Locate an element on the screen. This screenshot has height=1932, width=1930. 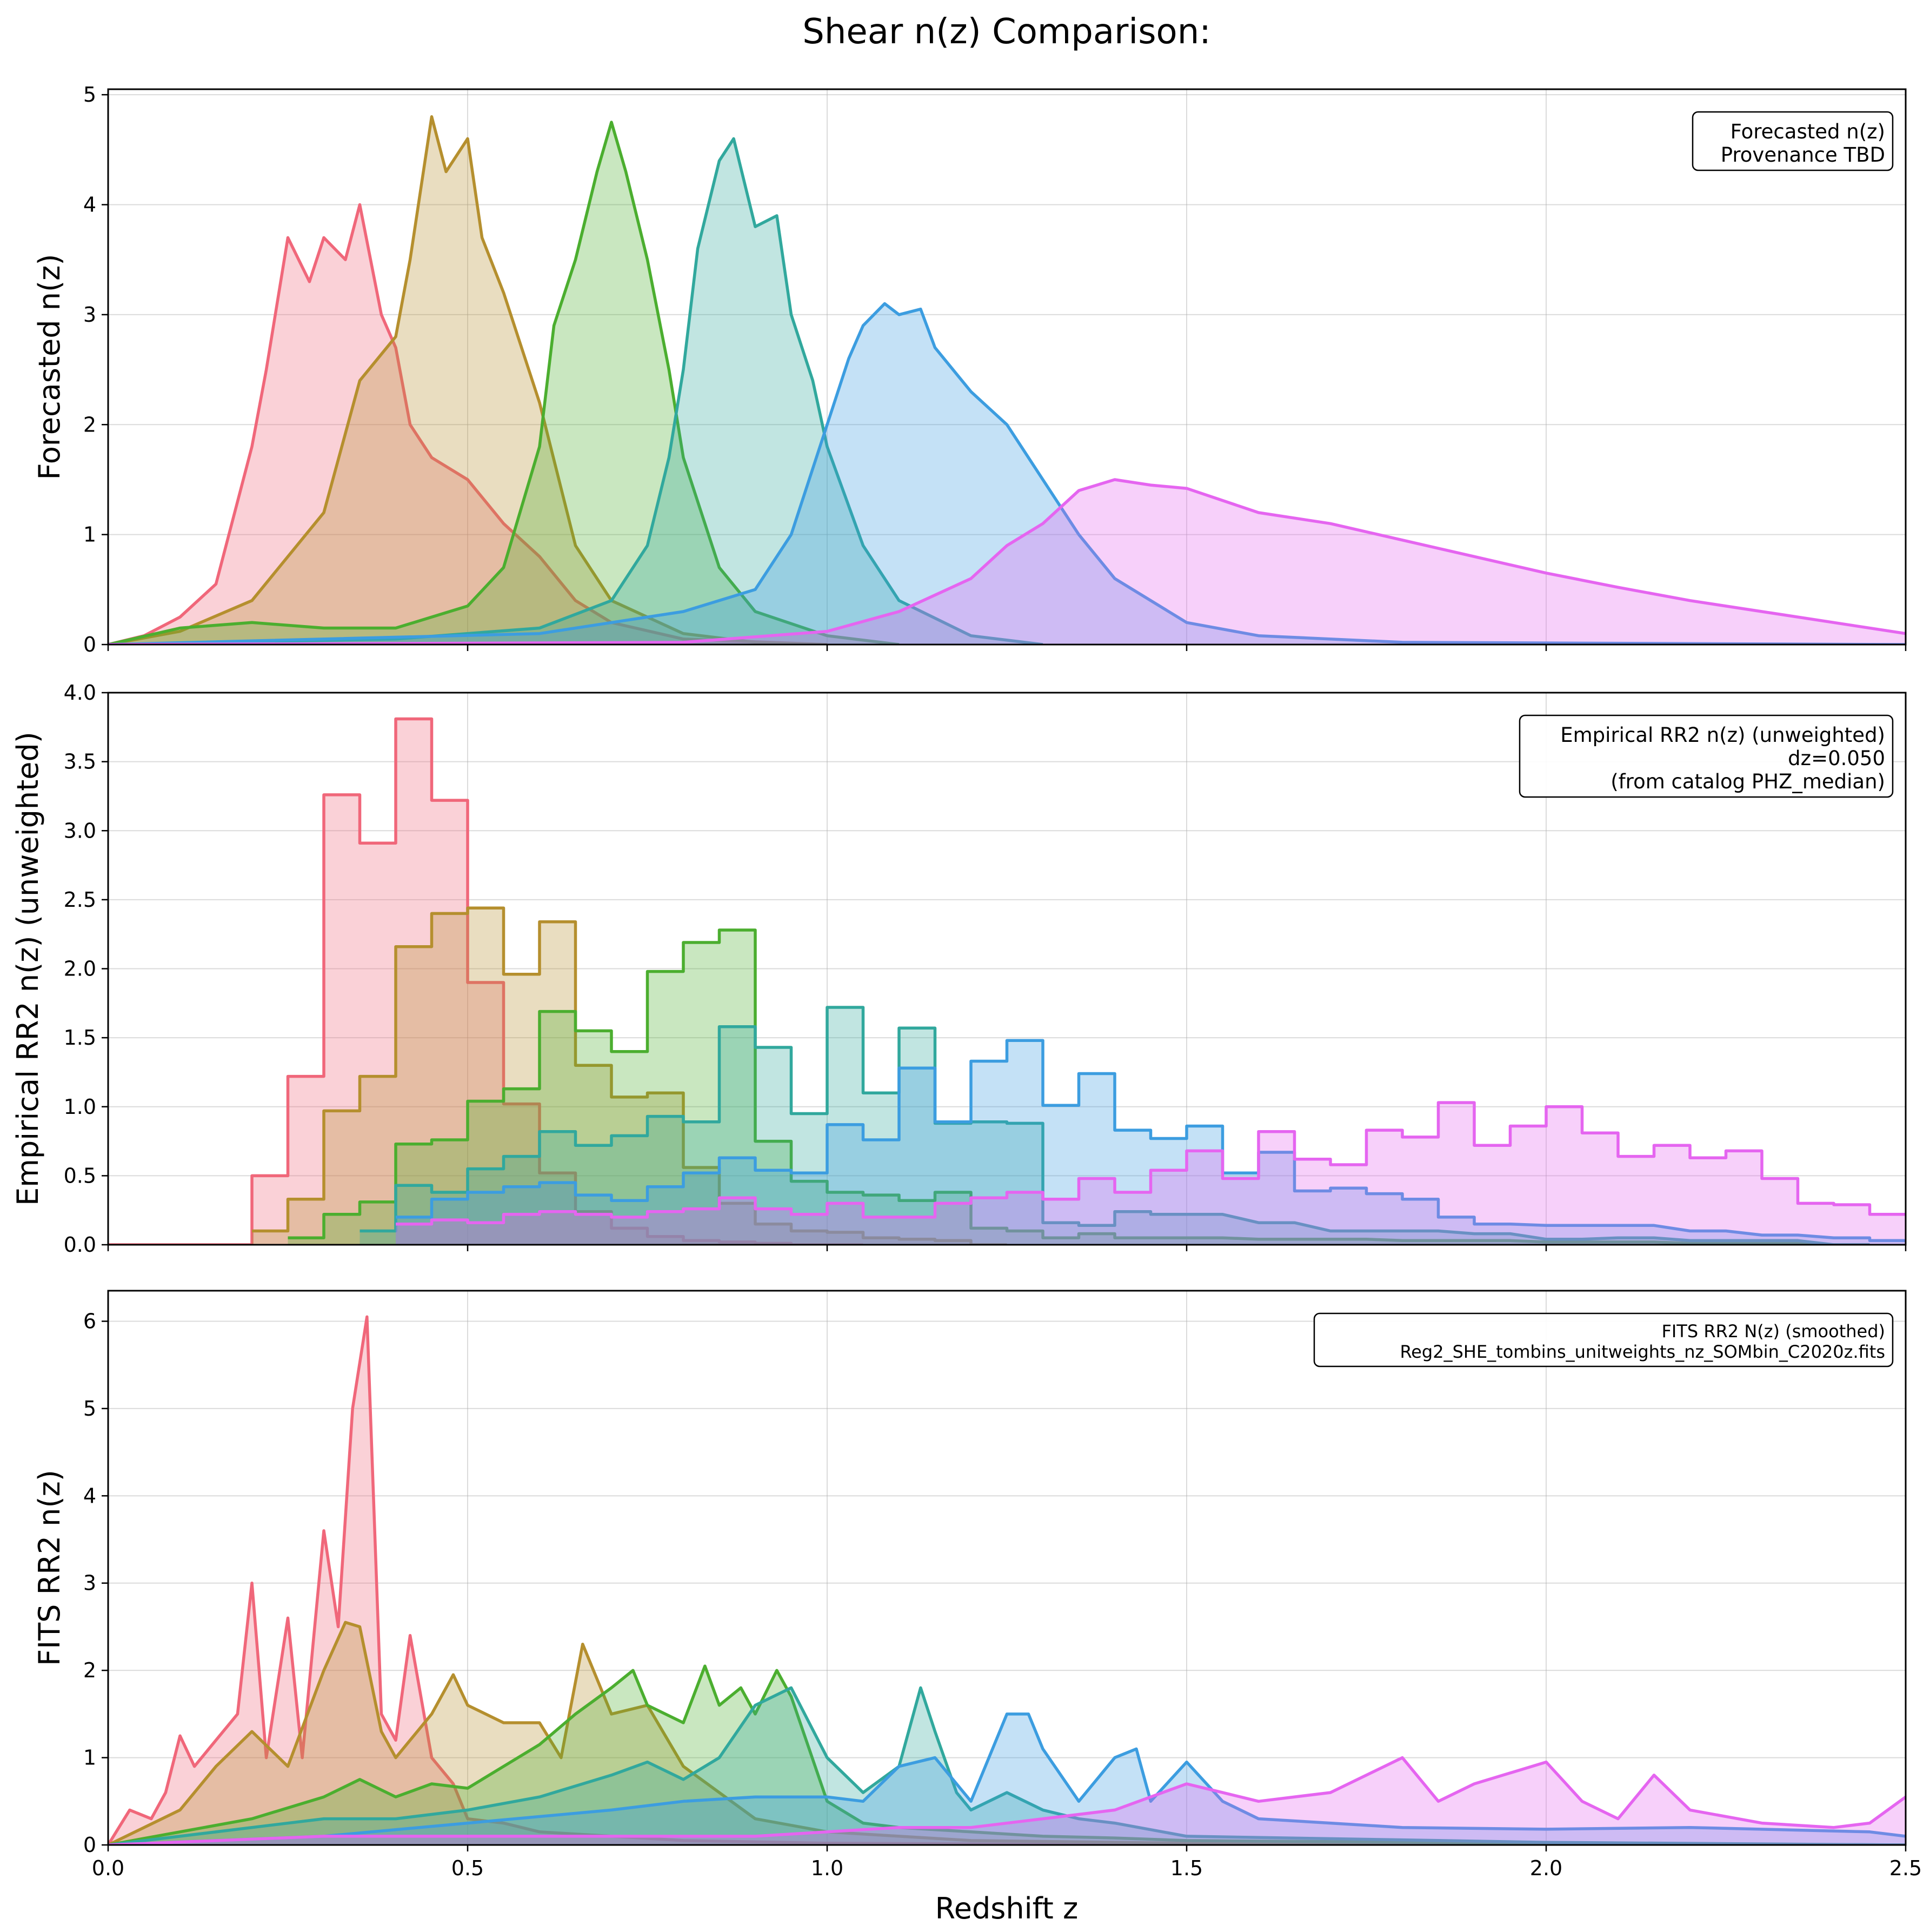
forecasted-series-4-fill is located at coordinates (575, 391).